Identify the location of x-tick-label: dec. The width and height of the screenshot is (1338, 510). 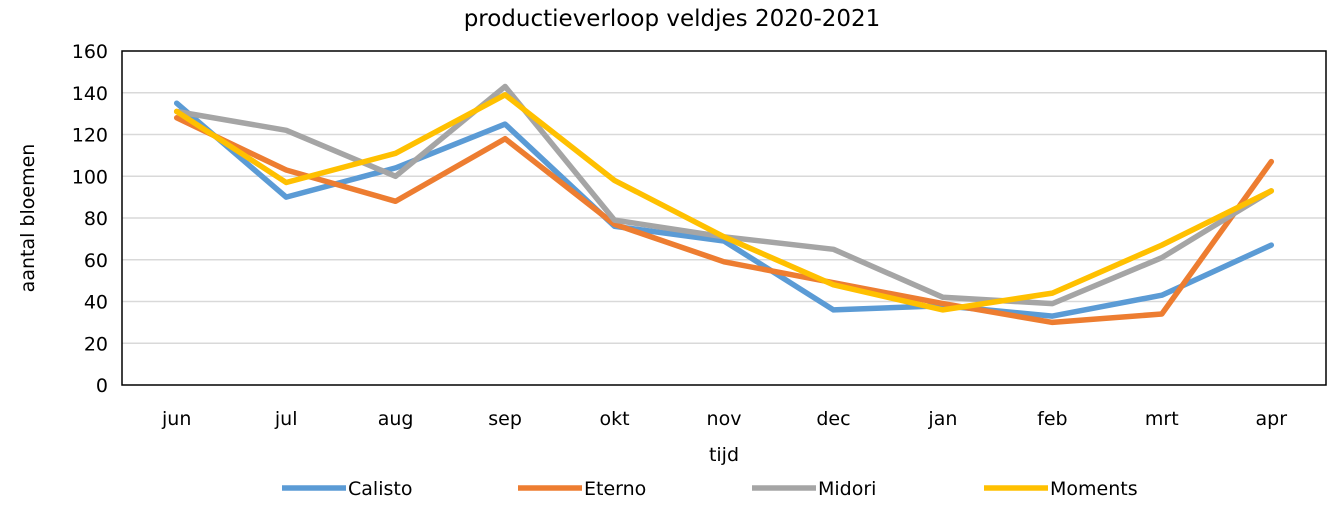
(833, 419).